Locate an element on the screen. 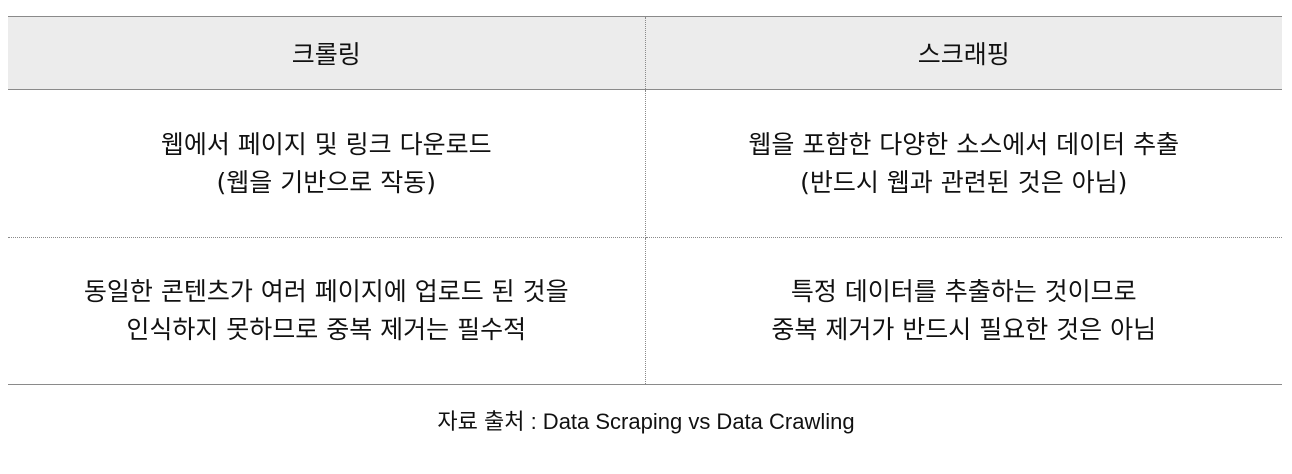 The image size is (1292, 474). cell-text-line: 웹에서 페이지 및 링크 다운로드 is located at coordinates (326, 144).